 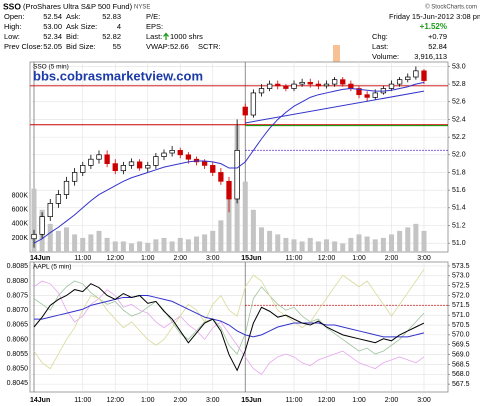 What do you see at coordinates (153, 16) in the screenshot?
I see `quote-label: P/E:` at bounding box center [153, 16].